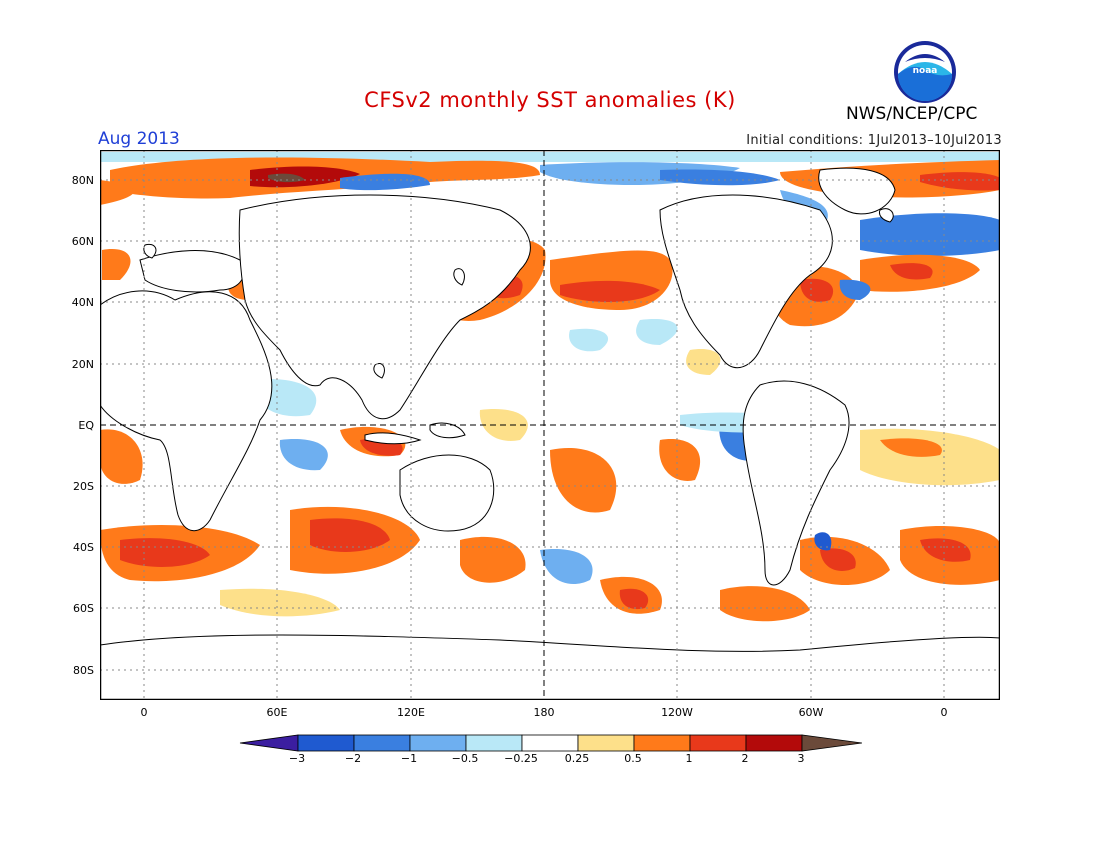 This screenshot has height=850, width=1100. I want to click on colorbar-label-1: 1, so click(689, 758).